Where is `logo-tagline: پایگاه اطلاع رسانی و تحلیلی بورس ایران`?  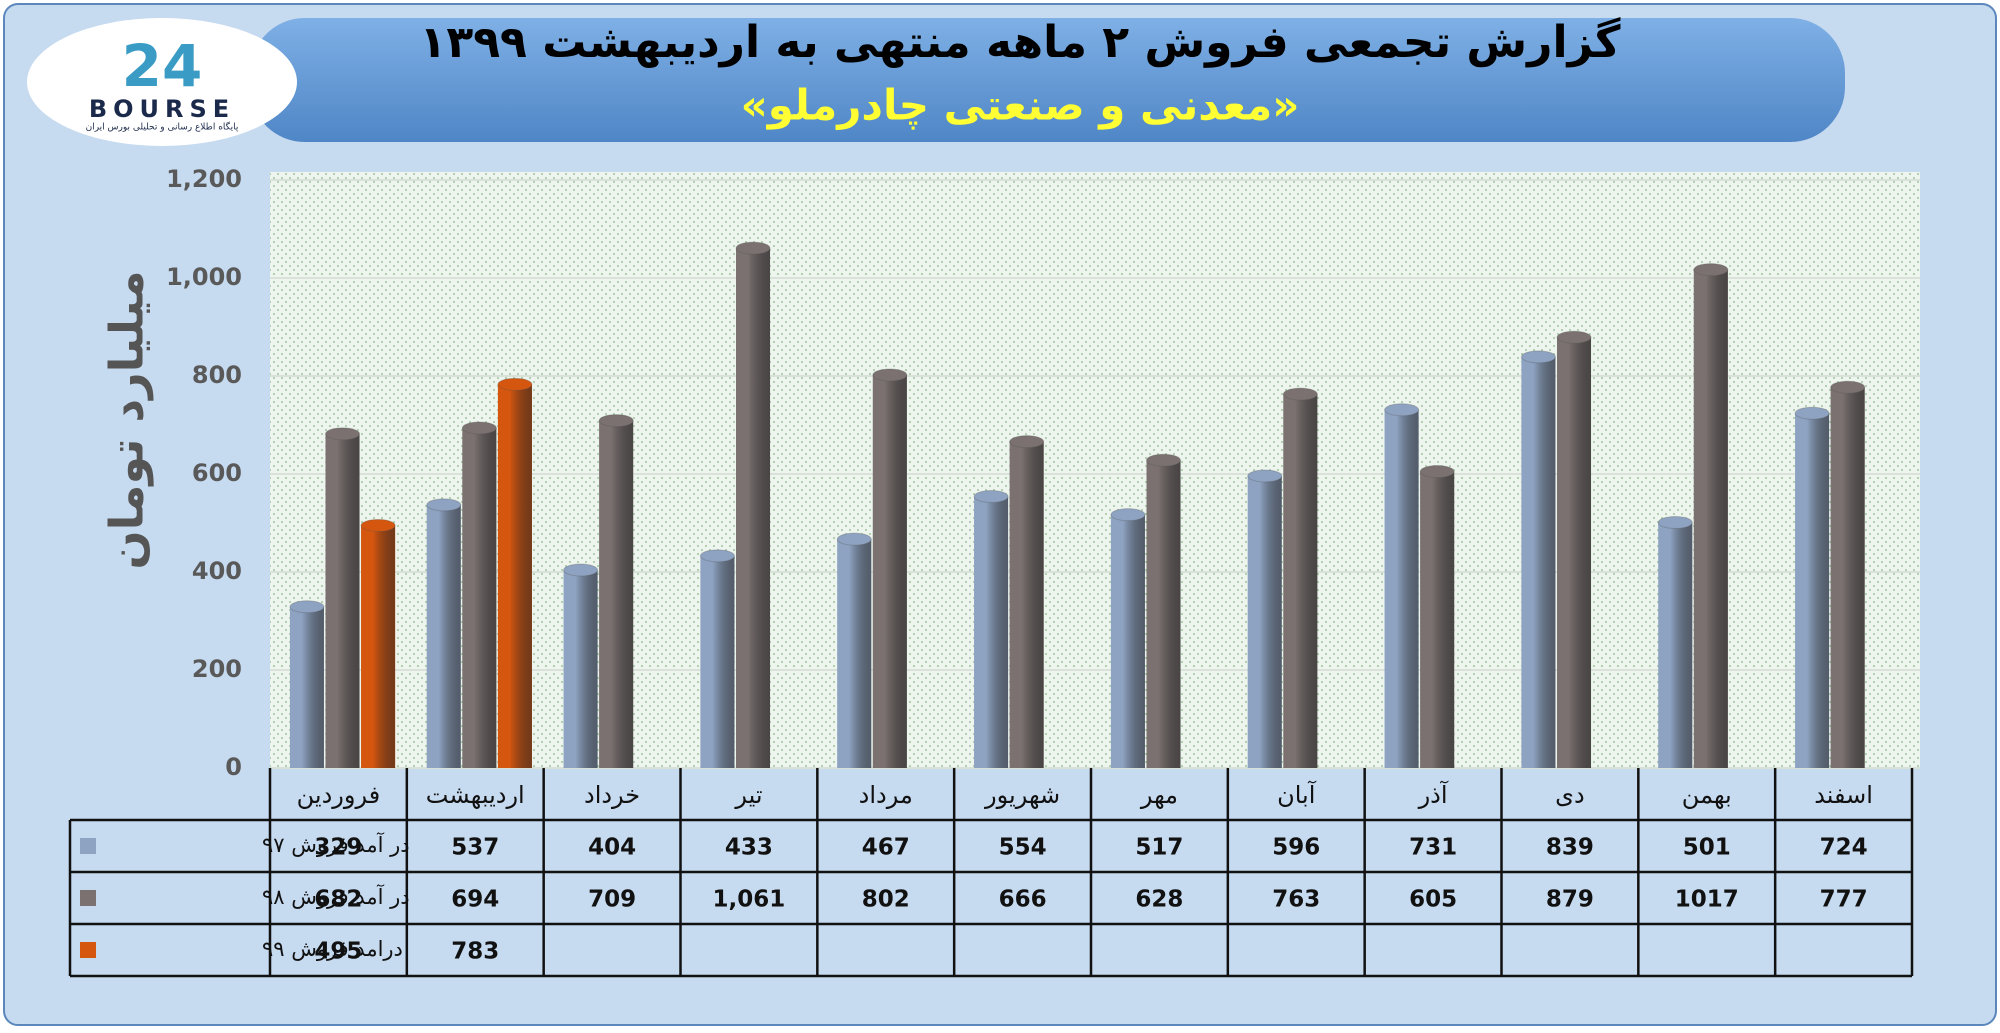
logo-tagline: پایگاه اطلاع رسانی و تحلیلی بورس ایران is located at coordinates (162, 127).